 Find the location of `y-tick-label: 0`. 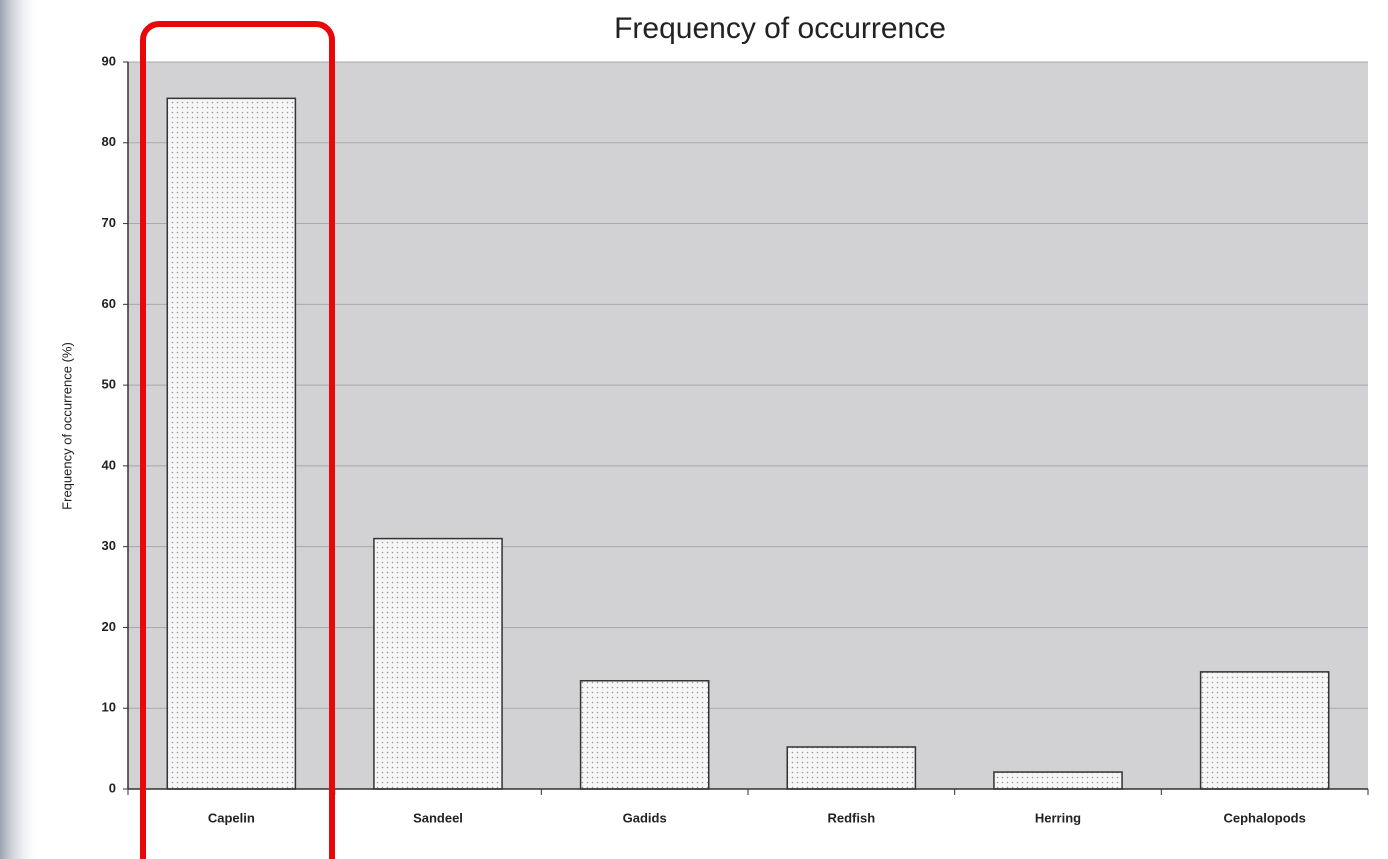

y-tick-label: 0 is located at coordinates (112, 787).